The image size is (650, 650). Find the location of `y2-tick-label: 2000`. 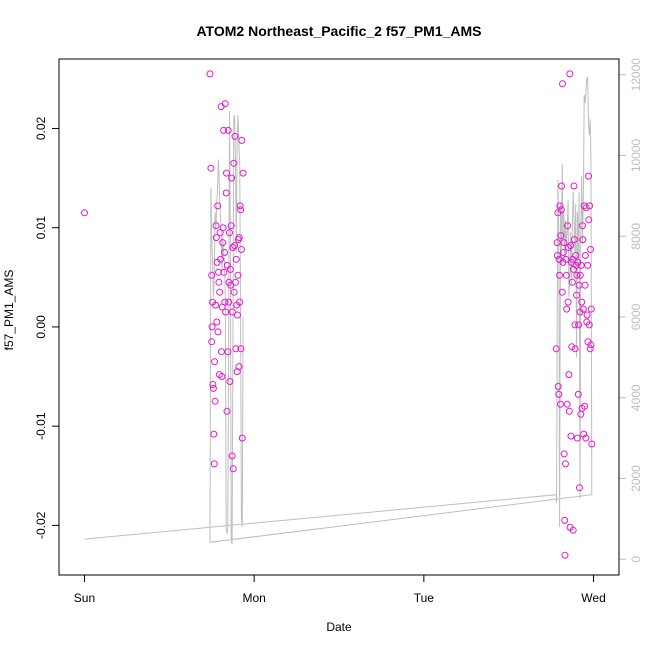

y2-tick-label: 2000 is located at coordinates (636, 478).